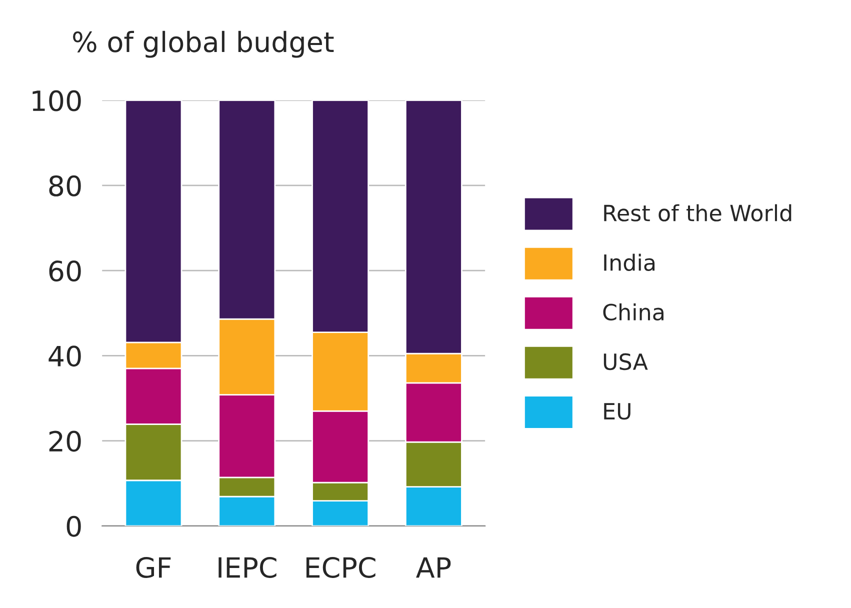  What do you see at coordinates (153, 567) in the screenshot?
I see `x-tick-label: GF` at bounding box center [153, 567].